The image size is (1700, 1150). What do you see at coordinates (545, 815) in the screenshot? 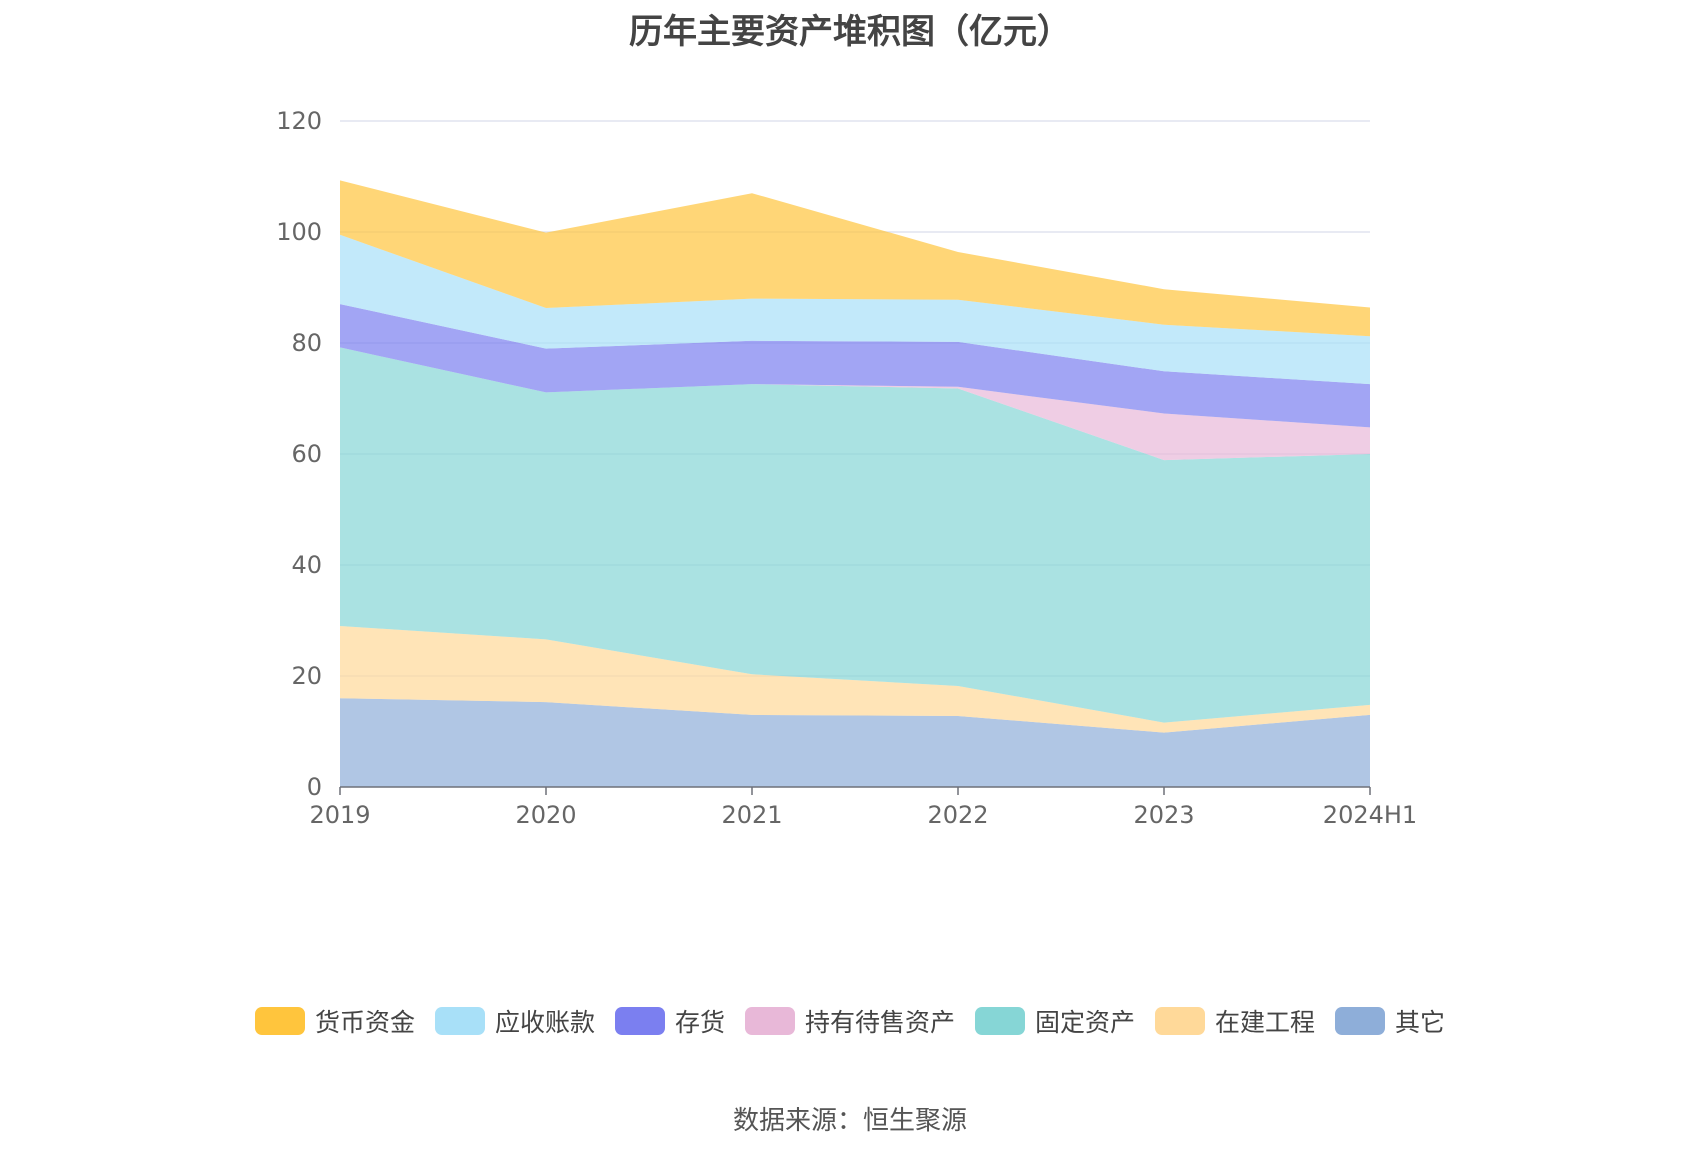
I see `x-tick-label: 2020` at bounding box center [545, 815].